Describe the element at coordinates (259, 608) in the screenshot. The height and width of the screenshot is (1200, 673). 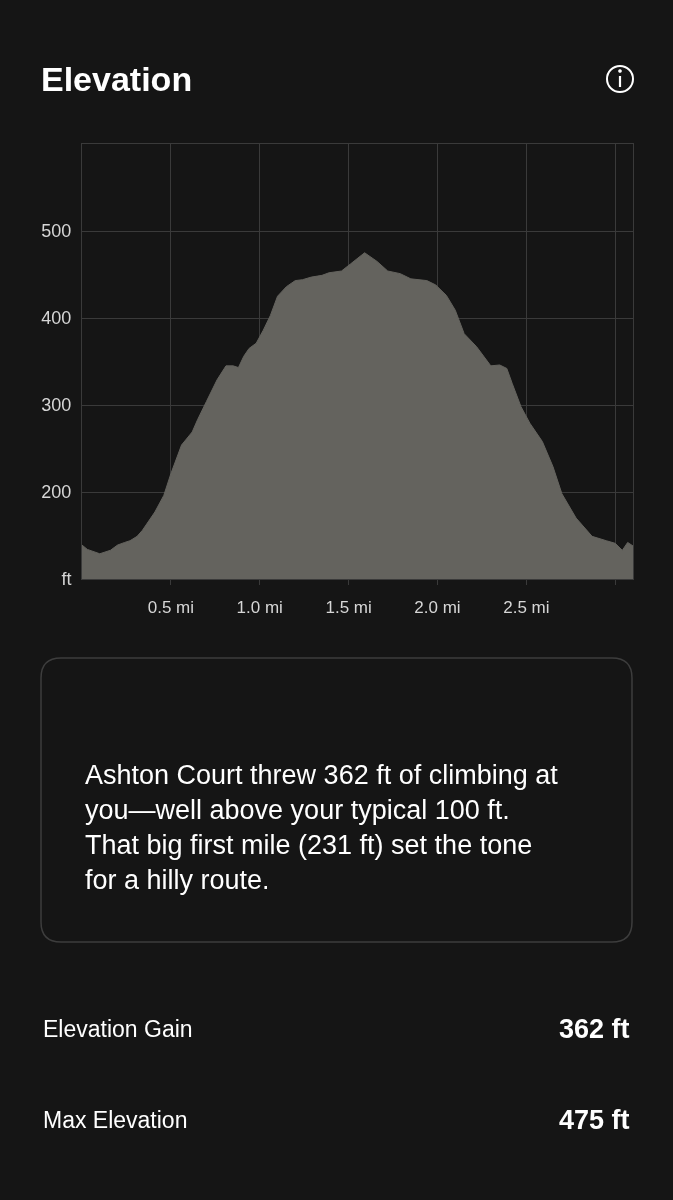
I see `x-tick-label: 1.0 mi` at that location.